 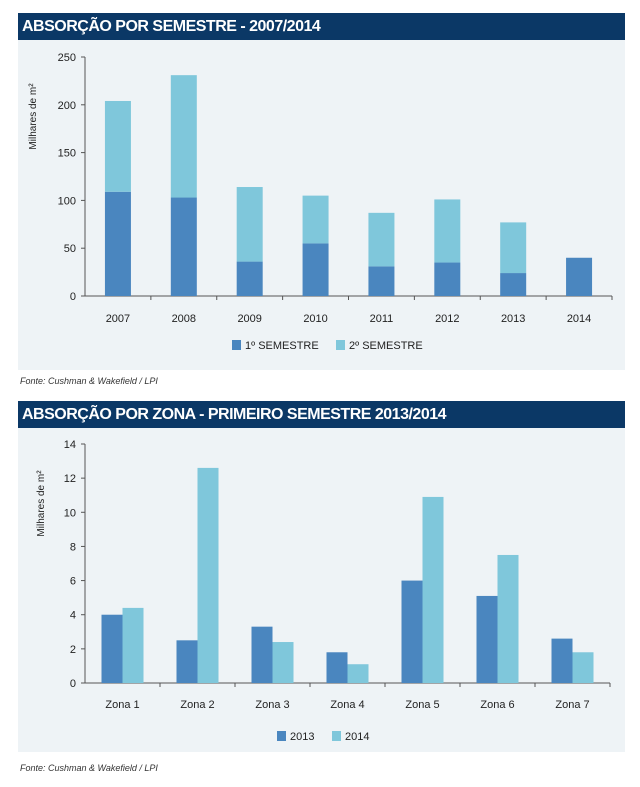 I want to click on x-tick-label: 2012, so click(x=447, y=319).